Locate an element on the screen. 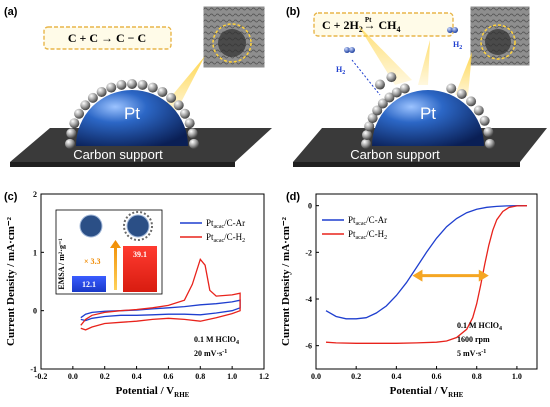 The height and width of the screenshot is (407, 550). x-tick-label: 0.2 is located at coordinates (356, 376).